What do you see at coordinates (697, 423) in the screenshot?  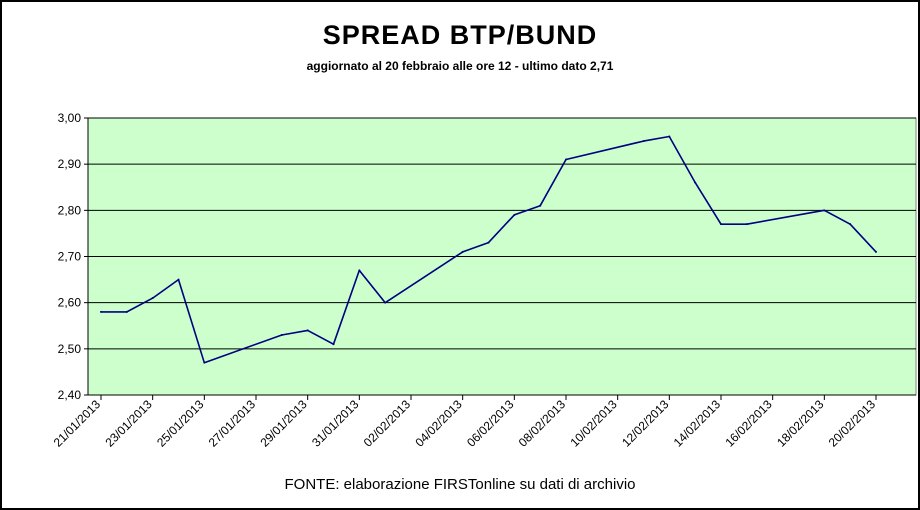 I see `x-tick-label: 14/02/2013` at bounding box center [697, 423].